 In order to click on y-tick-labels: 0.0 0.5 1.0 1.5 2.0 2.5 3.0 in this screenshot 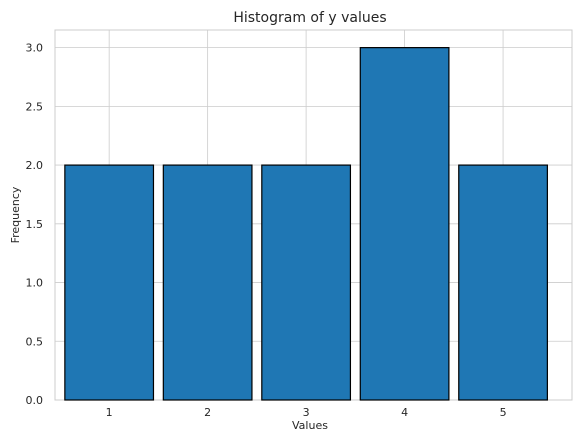, I will do `click(35, 224)`.